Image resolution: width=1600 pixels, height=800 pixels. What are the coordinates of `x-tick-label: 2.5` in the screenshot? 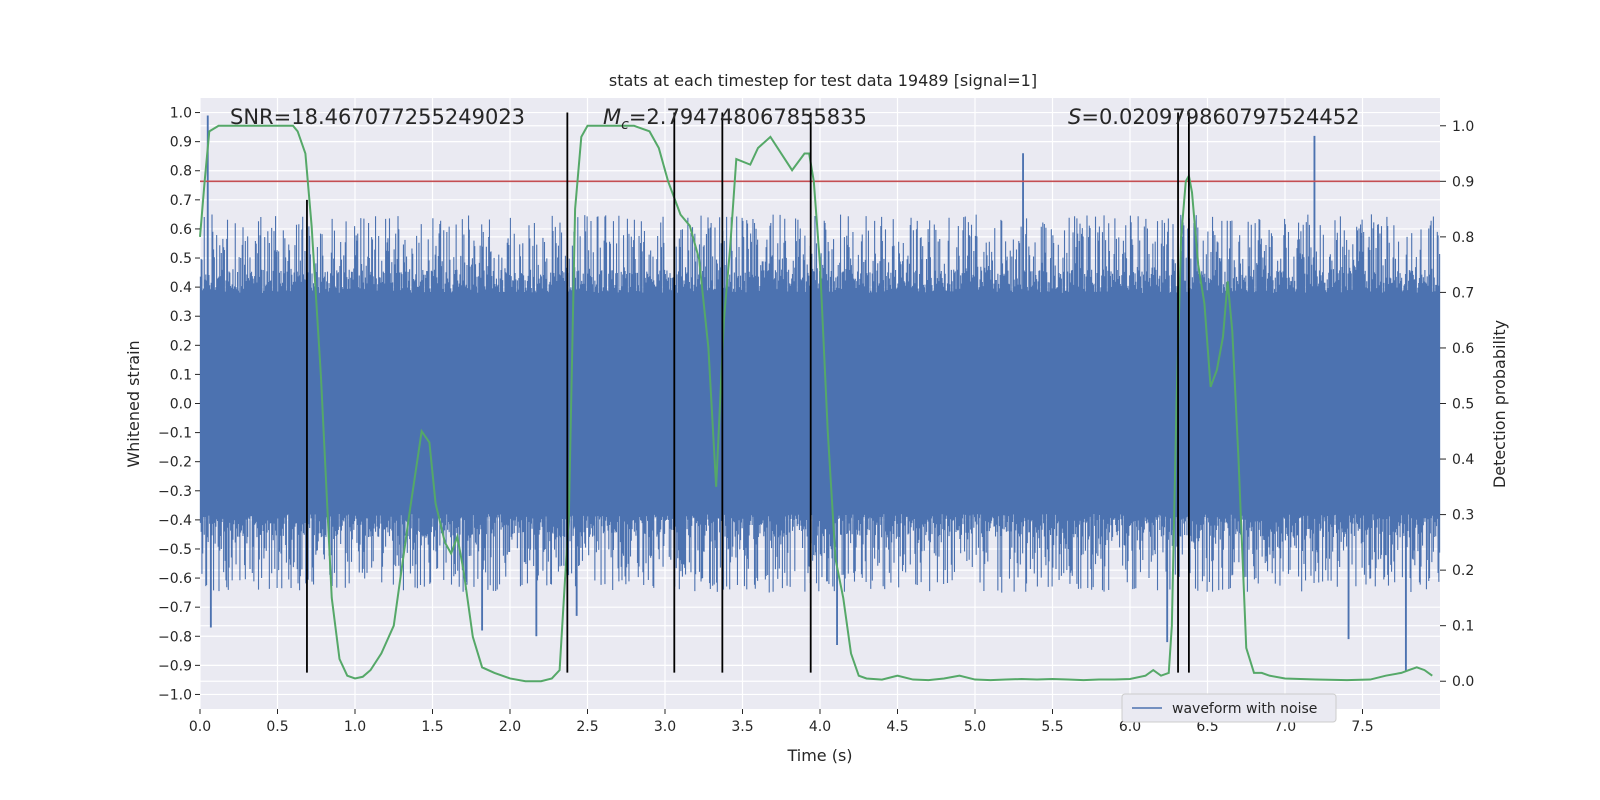 It's located at (587, 727).